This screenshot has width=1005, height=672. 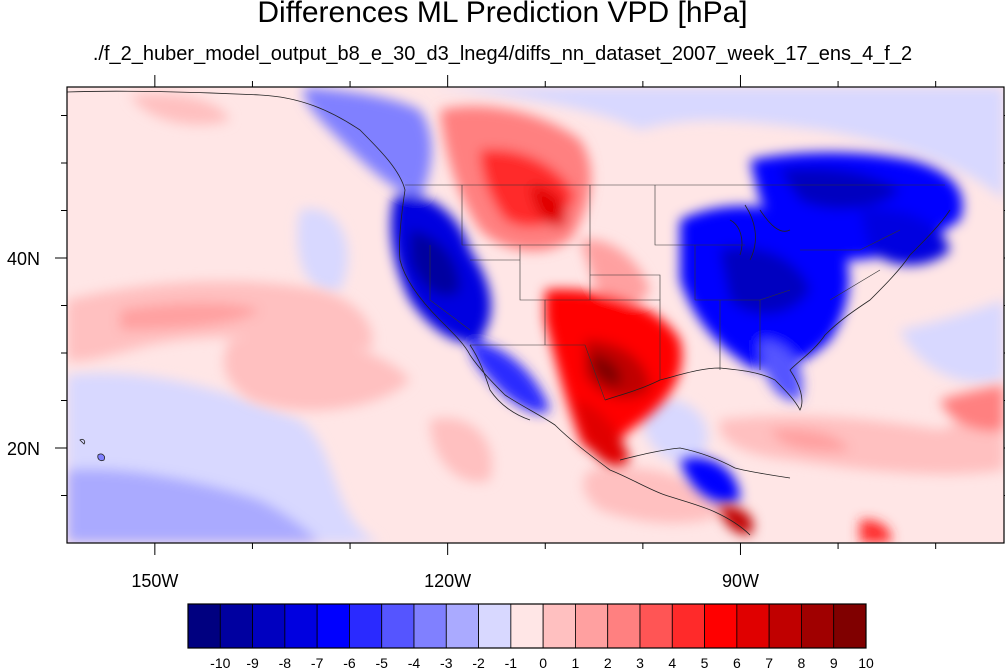 What do you see at coordinates (381, 663) in the screenshot?
I see `colorbar-level-label: -5` at bounding box center [381, 663].